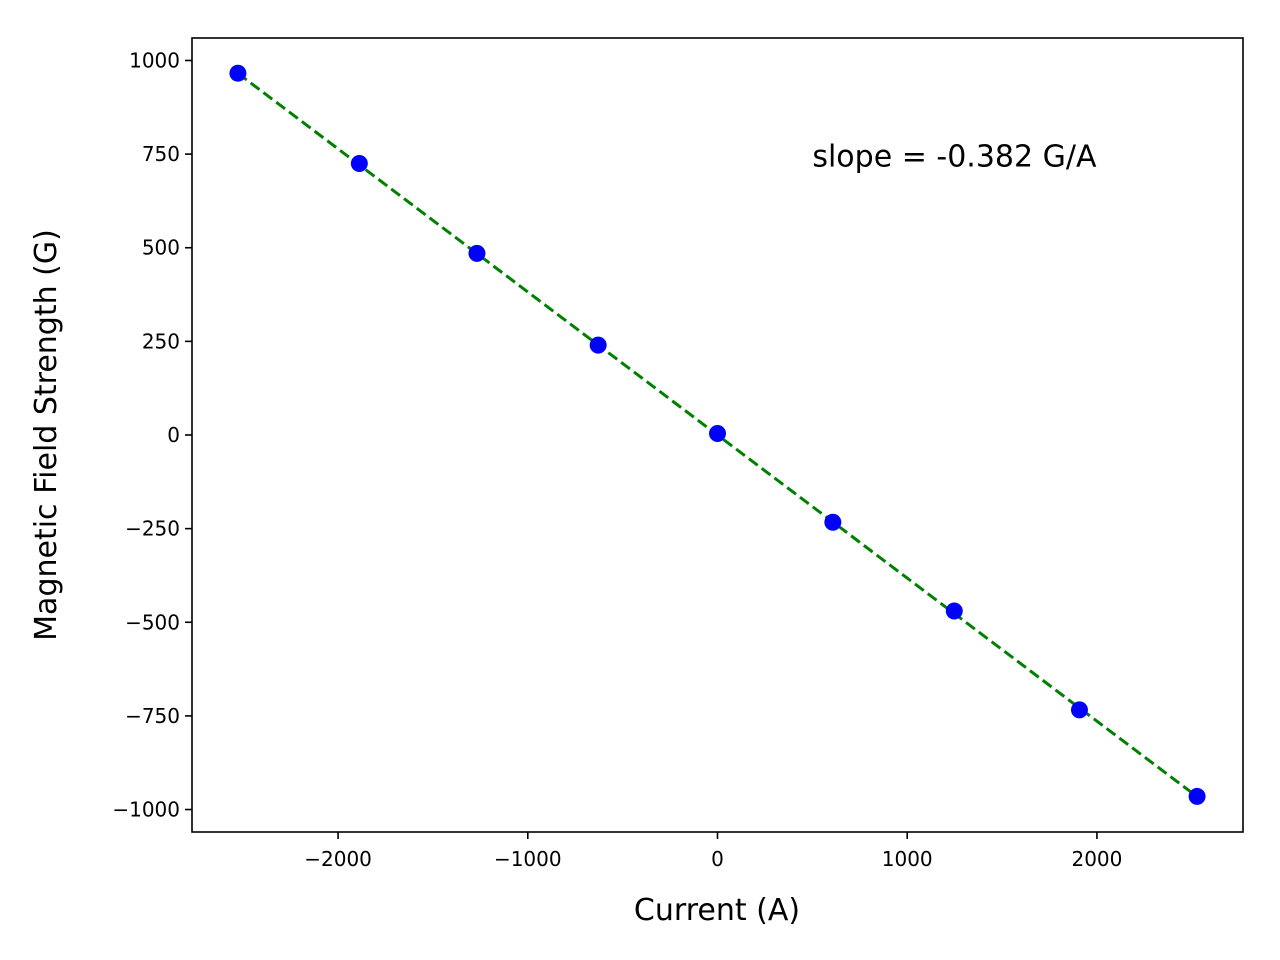  What do you see at coordinates (152, 529) in the screenshot?
I see `y-tick-label: −250` at bounding box center [152, 529].